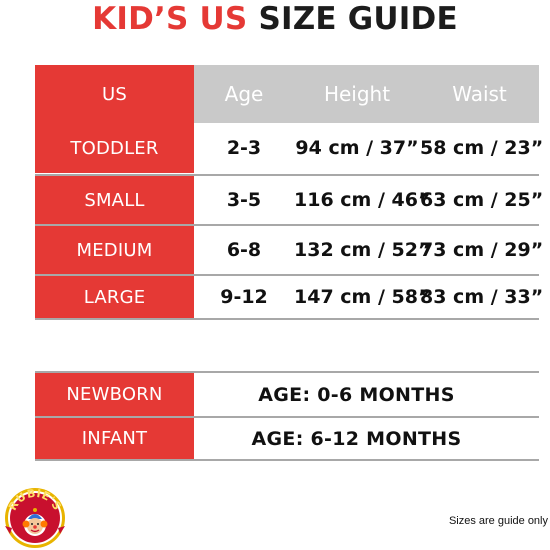  Describe the element at coordinates (362, 200) in the screenshot. I see `row-height: 116 cm / 46”` at that location.